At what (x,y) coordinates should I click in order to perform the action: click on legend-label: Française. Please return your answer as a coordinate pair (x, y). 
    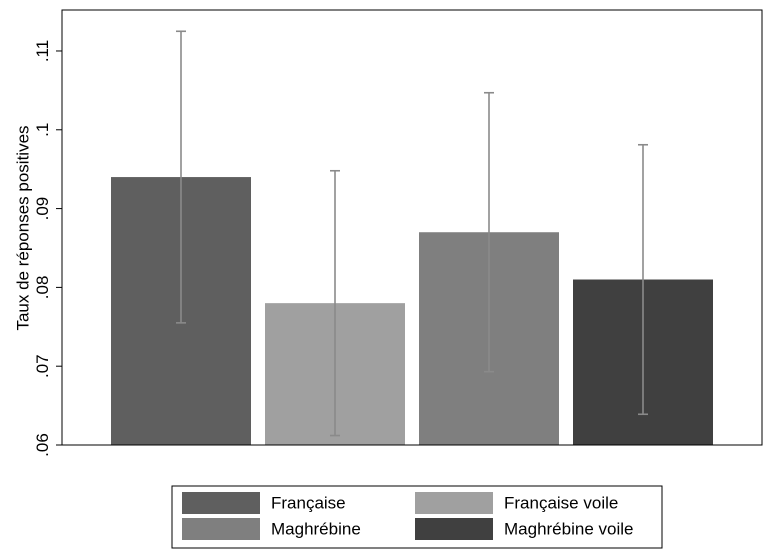
    Looking at the image, I should click on (308, 502).